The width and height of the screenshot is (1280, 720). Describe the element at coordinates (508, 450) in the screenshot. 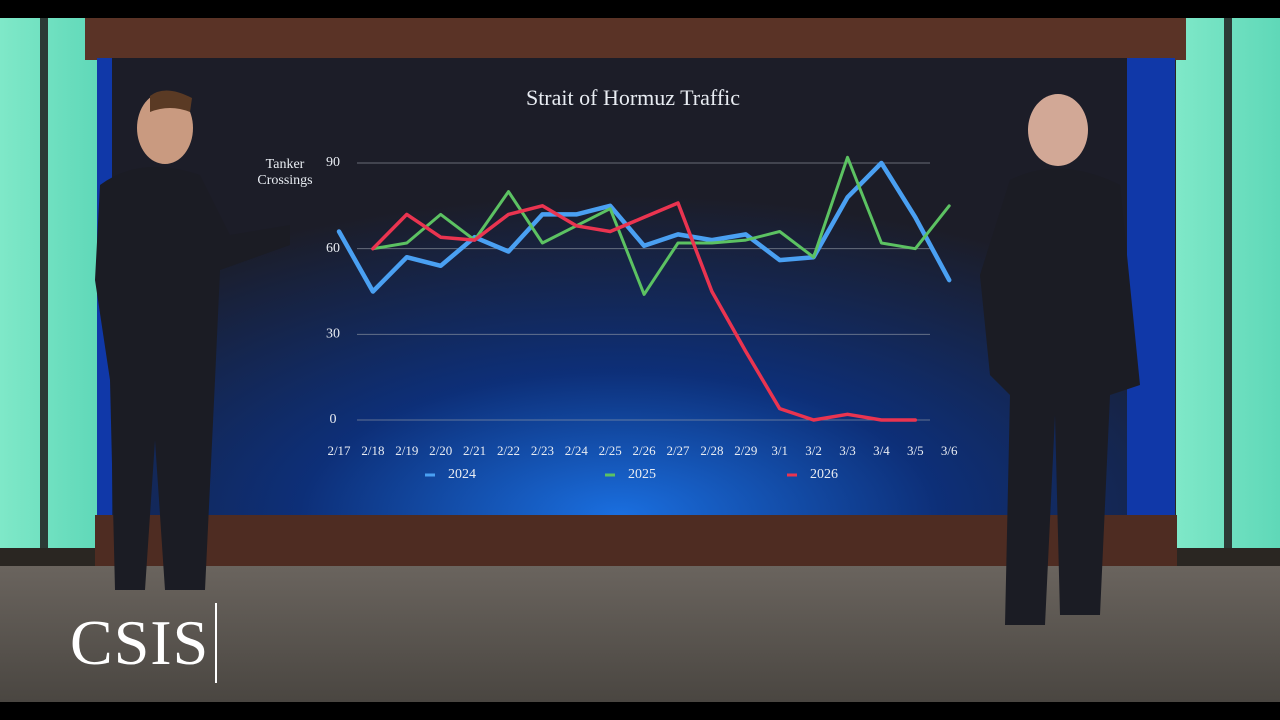

I see `x-tick-label: 2/22` at that location.